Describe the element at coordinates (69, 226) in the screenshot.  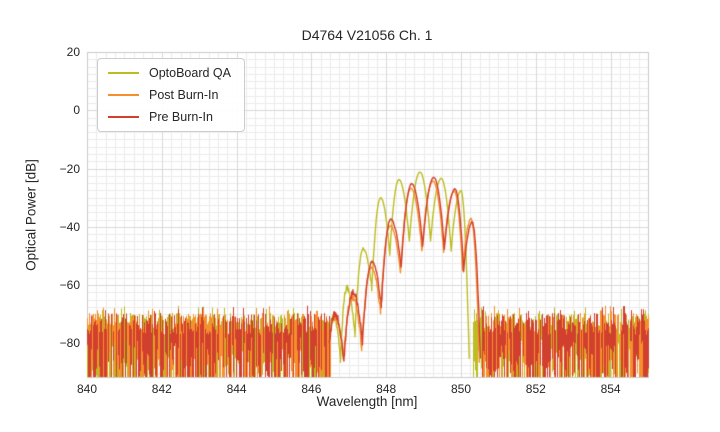
I see `y-tick-label: −40` at that location.